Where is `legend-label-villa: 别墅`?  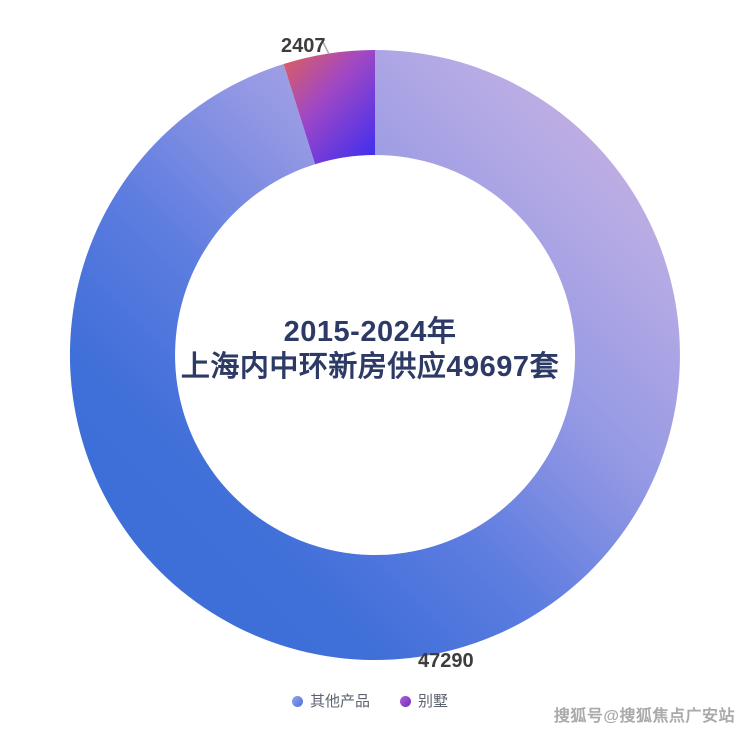
legend-label-villa: 别墅 is located at coordinates (433, 701).